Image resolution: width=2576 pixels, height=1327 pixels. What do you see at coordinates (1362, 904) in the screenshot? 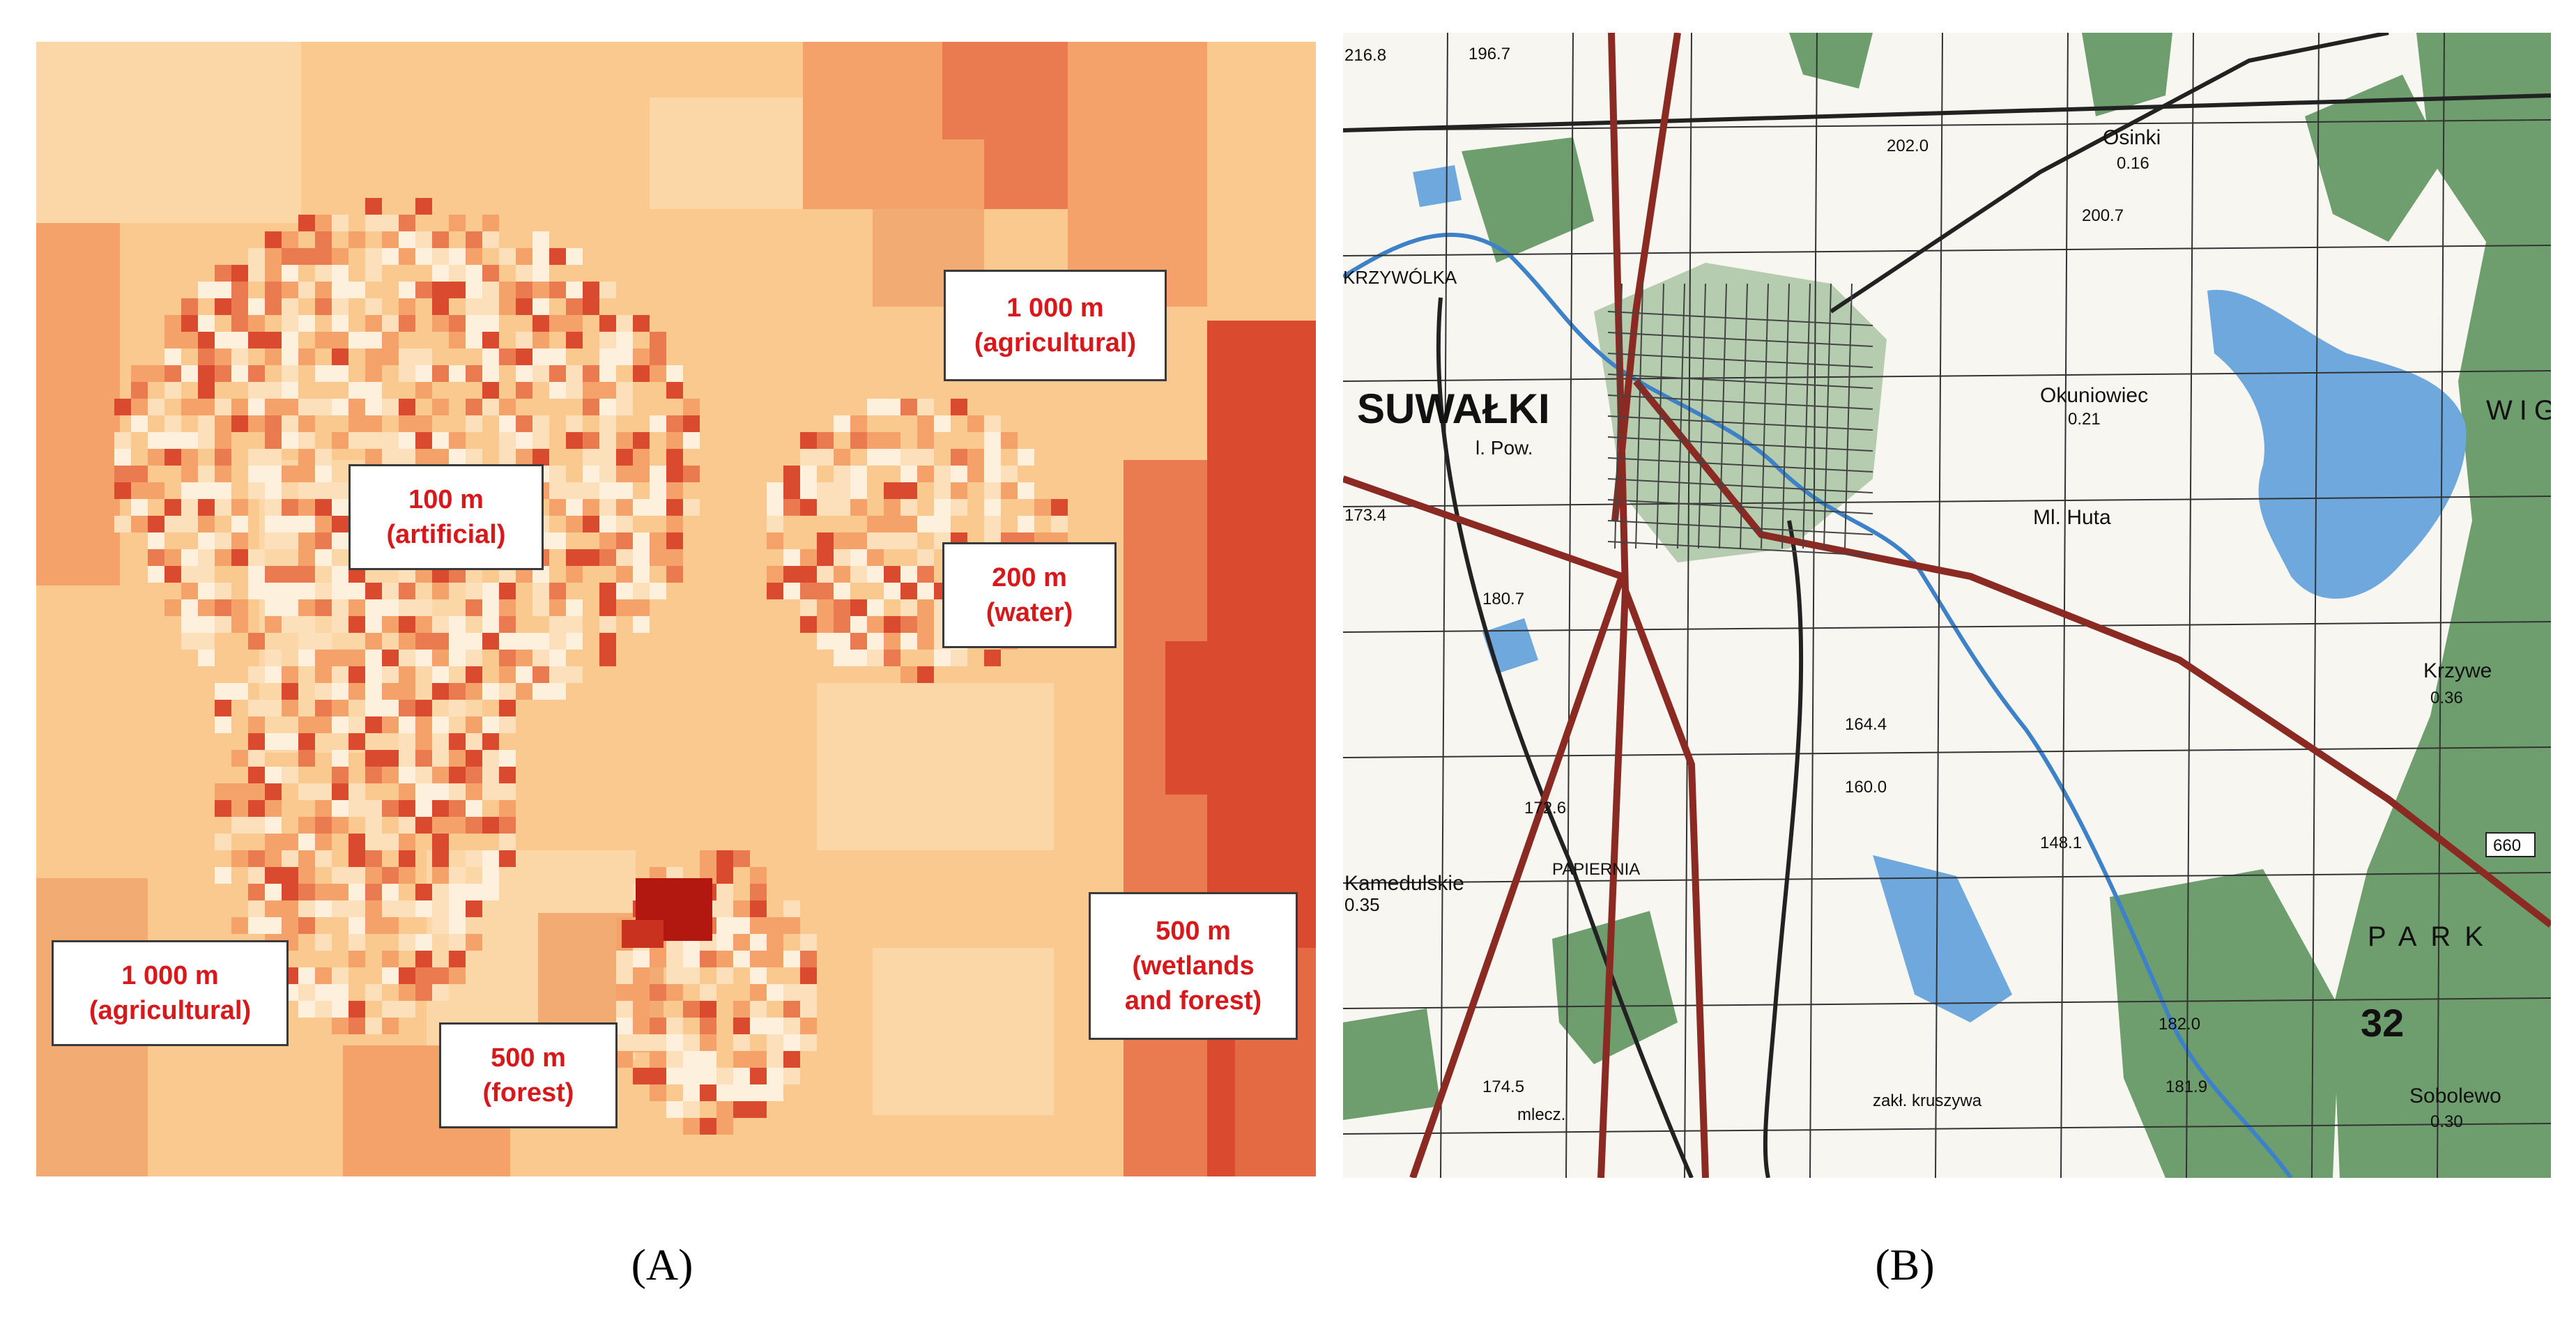
I see `elevation-label: 0.35` at bounding box center [1362, 904].